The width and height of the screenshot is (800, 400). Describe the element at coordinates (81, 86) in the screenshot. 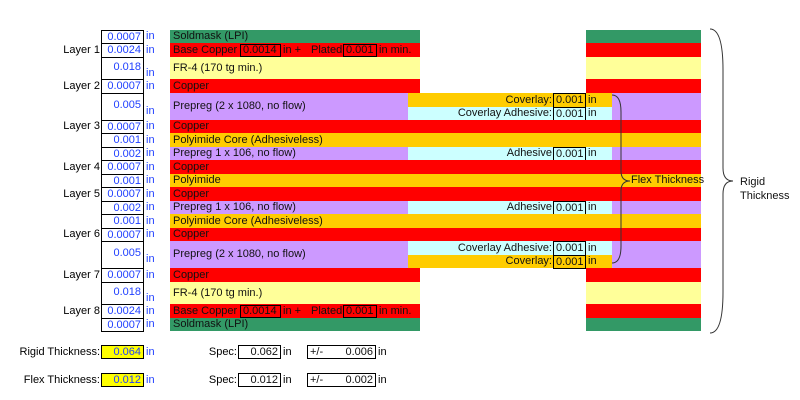

I see `layer-label: Layer 2` at that location.